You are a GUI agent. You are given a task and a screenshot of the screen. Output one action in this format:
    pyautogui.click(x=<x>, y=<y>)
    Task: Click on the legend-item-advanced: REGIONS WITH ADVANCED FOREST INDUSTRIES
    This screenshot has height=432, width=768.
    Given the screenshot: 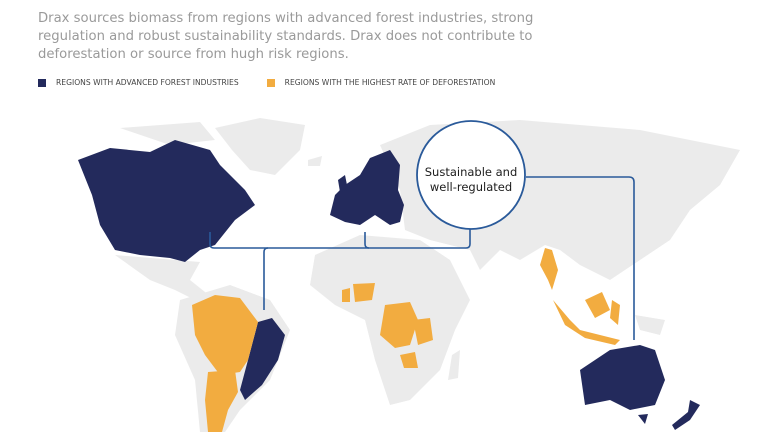 What is the action you would take?
    pyautogui.click(x=138, y=82)
    